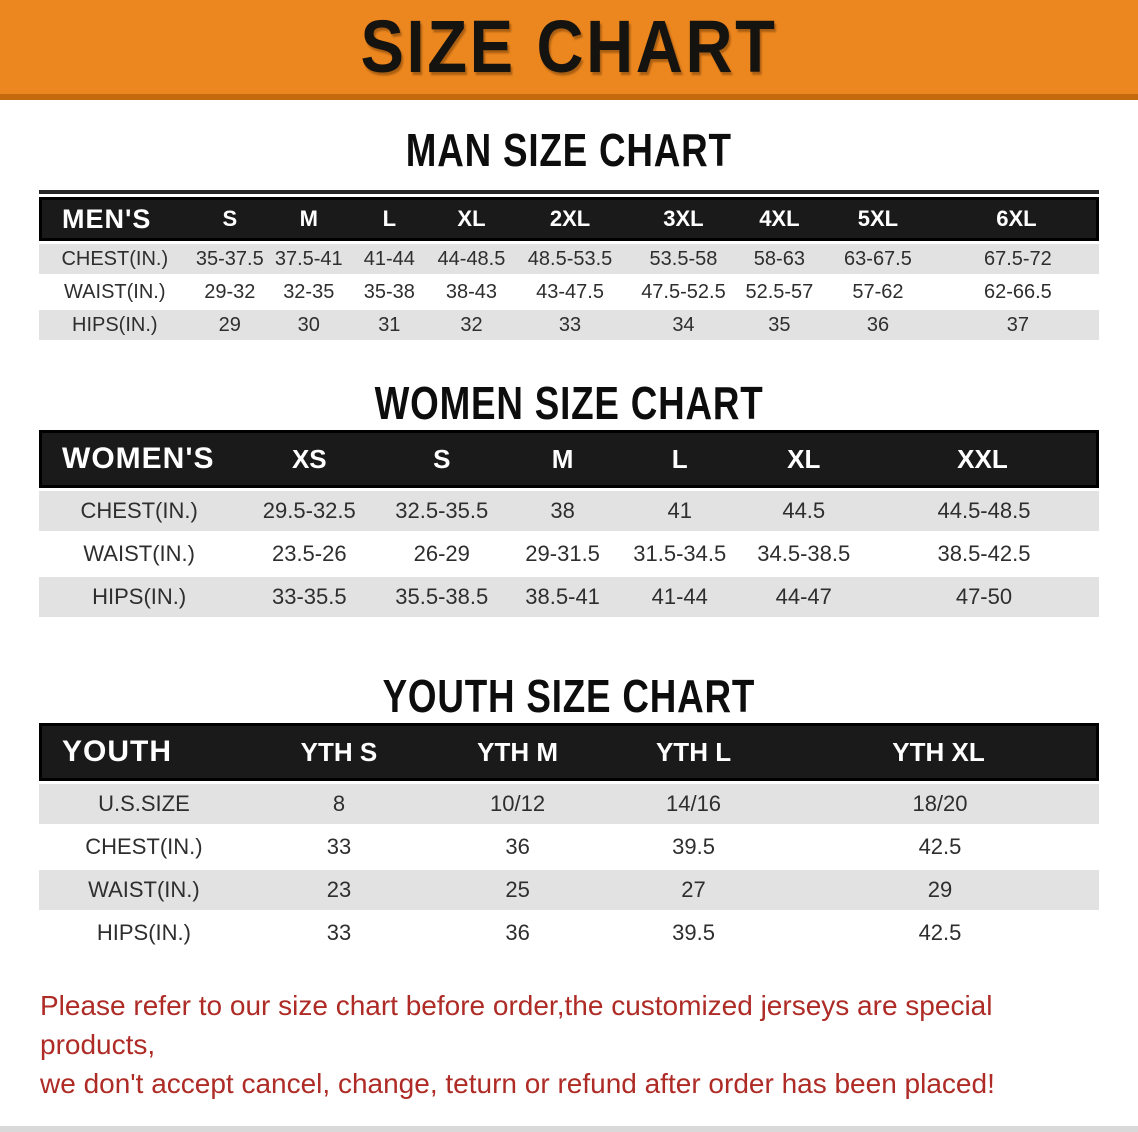 Image resolution: width=1138 pixels, height=1132 pixels. What do you see at coordinates (1017, 292) in the screenshot?
I see `size-value-cell: 62-66.5` at bounding box center [1017, 292].